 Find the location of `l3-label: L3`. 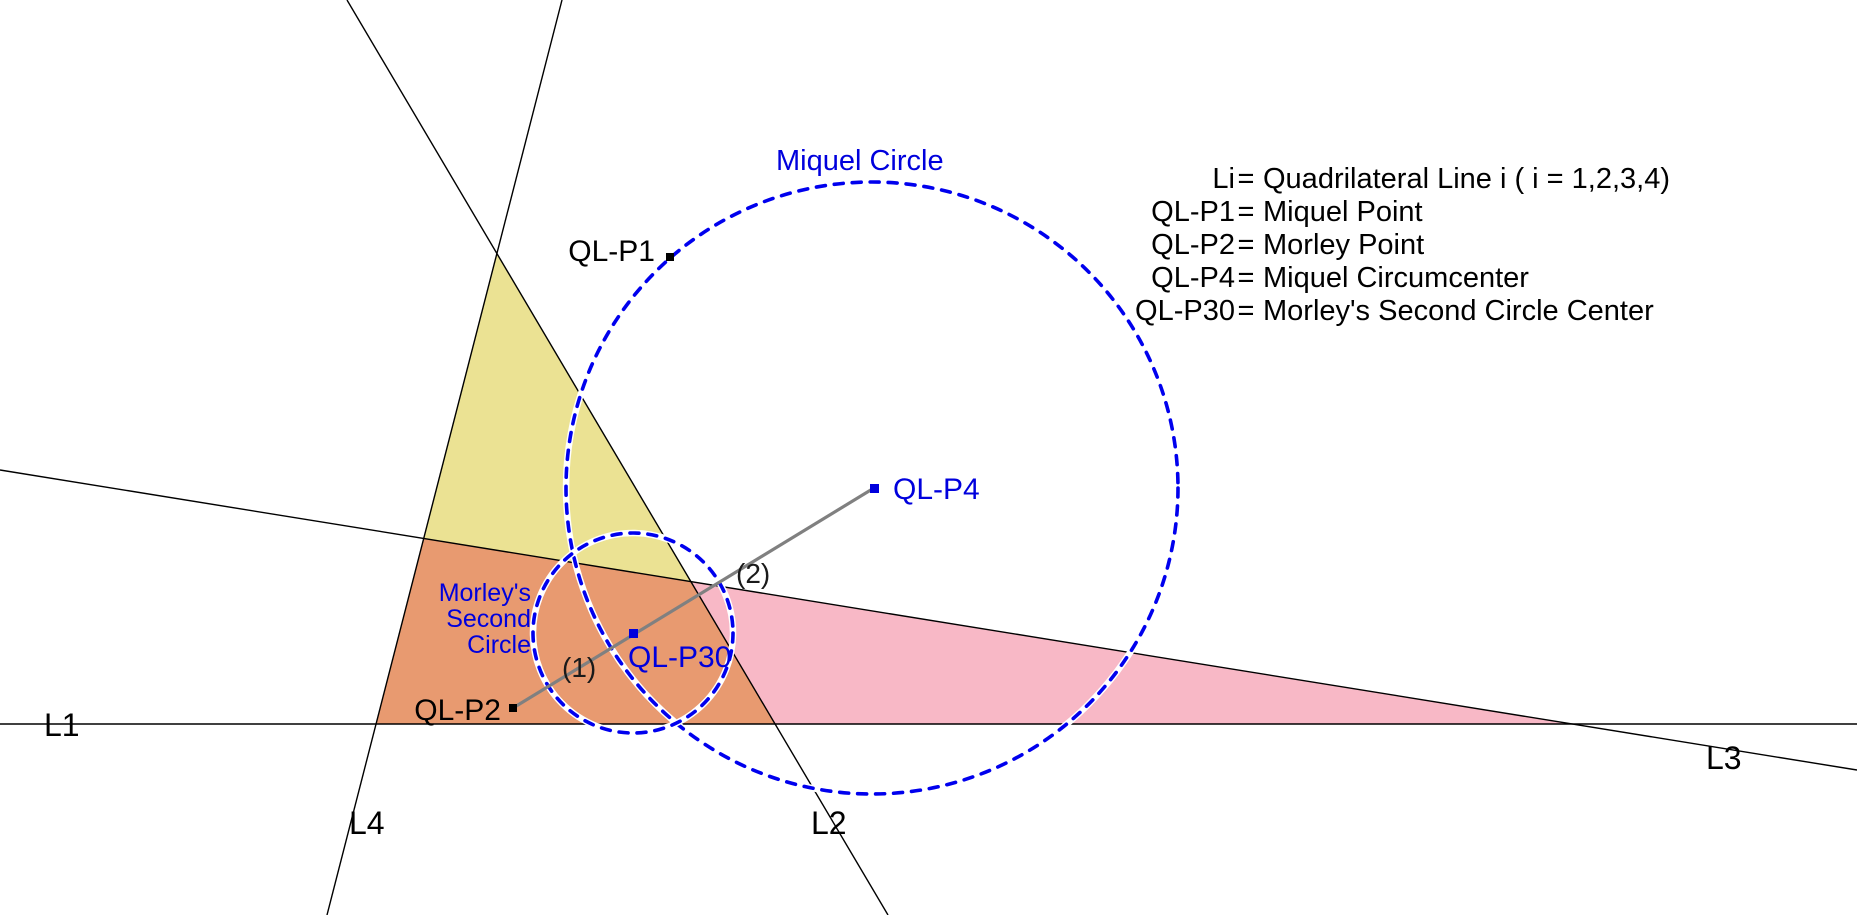

l3-label: L3 is located at coordinates (1724, 758).